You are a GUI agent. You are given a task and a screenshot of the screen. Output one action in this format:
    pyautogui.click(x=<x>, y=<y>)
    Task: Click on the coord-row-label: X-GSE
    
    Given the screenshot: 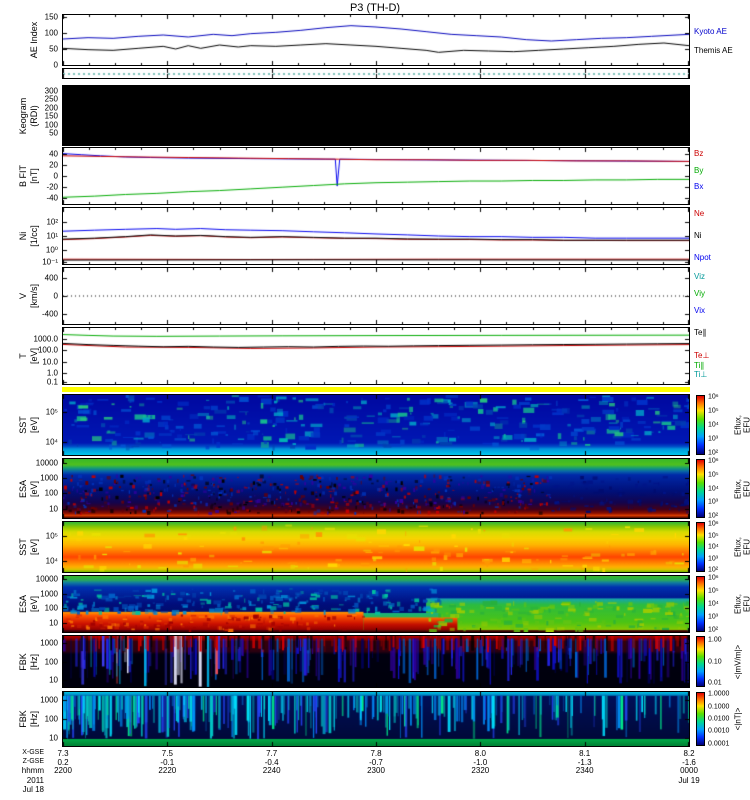 What is the action you would take?
    pyautogui.click(x=33, y=752)
    